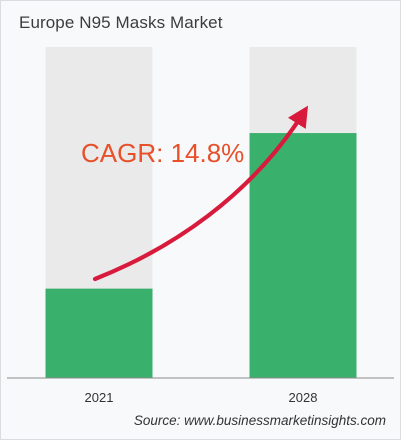 This screenshot has width=401, height=440. What do you see at coordinates (162, 153) in the screenshot?
I see `cagr-annotation: CAGR: 14.8%` at bounding box center [162, 153].